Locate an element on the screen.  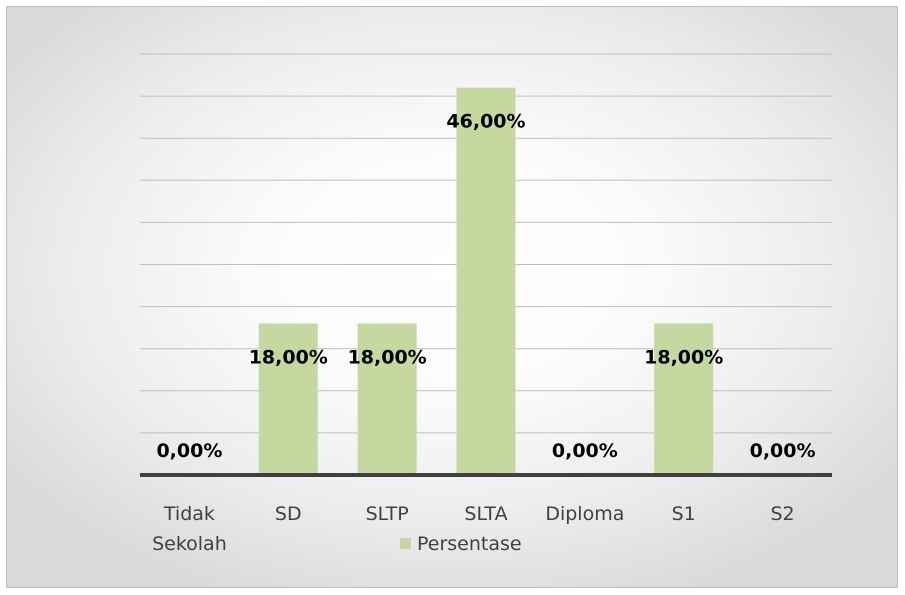
category-label: S2 is located at coordinates (782, 514).